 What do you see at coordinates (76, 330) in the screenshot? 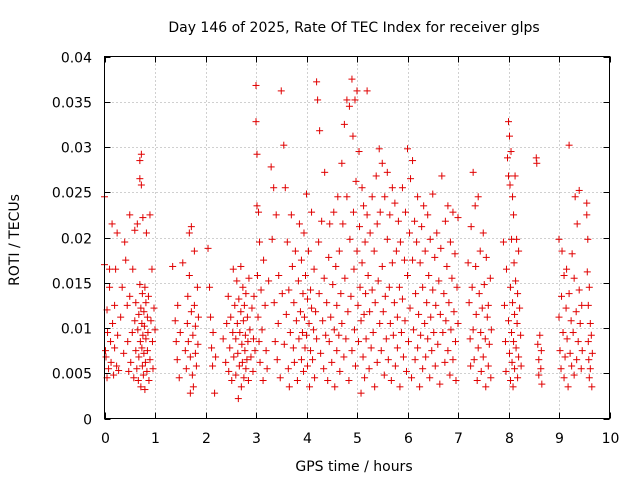
I see `y-tick-label: 0.01` at bounding box center [76, 330].